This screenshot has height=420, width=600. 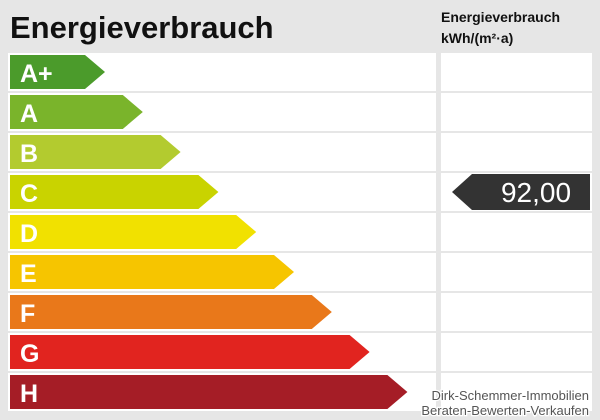 I want to click on title: Energieverbrauch, so click(x=142, y=27).